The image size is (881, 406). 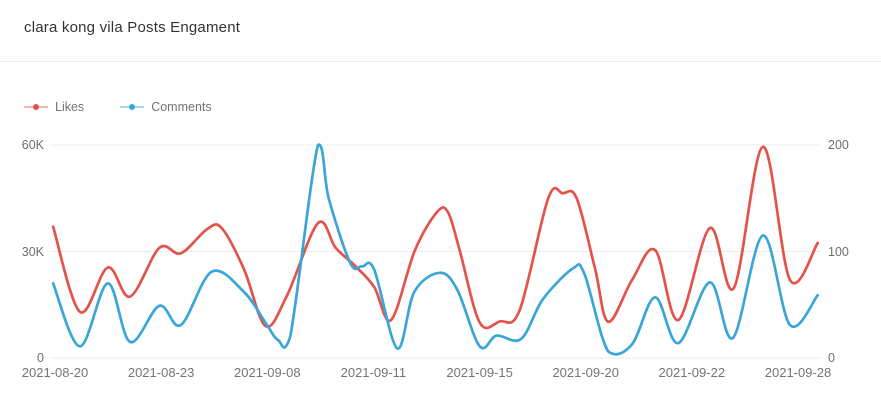 I want to click on chart-legend: Likes Comments, so click(x=118, y=107).